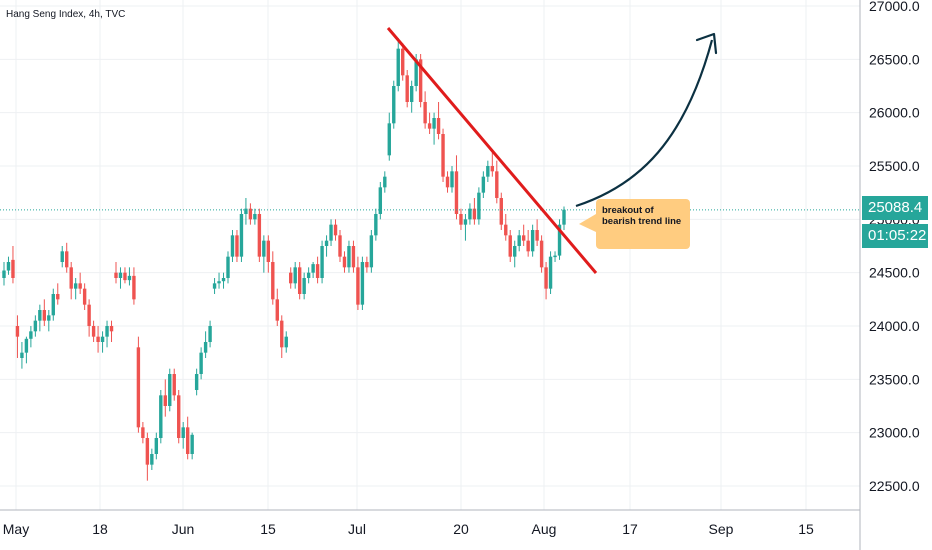  I want to click on arrow-head, so click(706, 43).